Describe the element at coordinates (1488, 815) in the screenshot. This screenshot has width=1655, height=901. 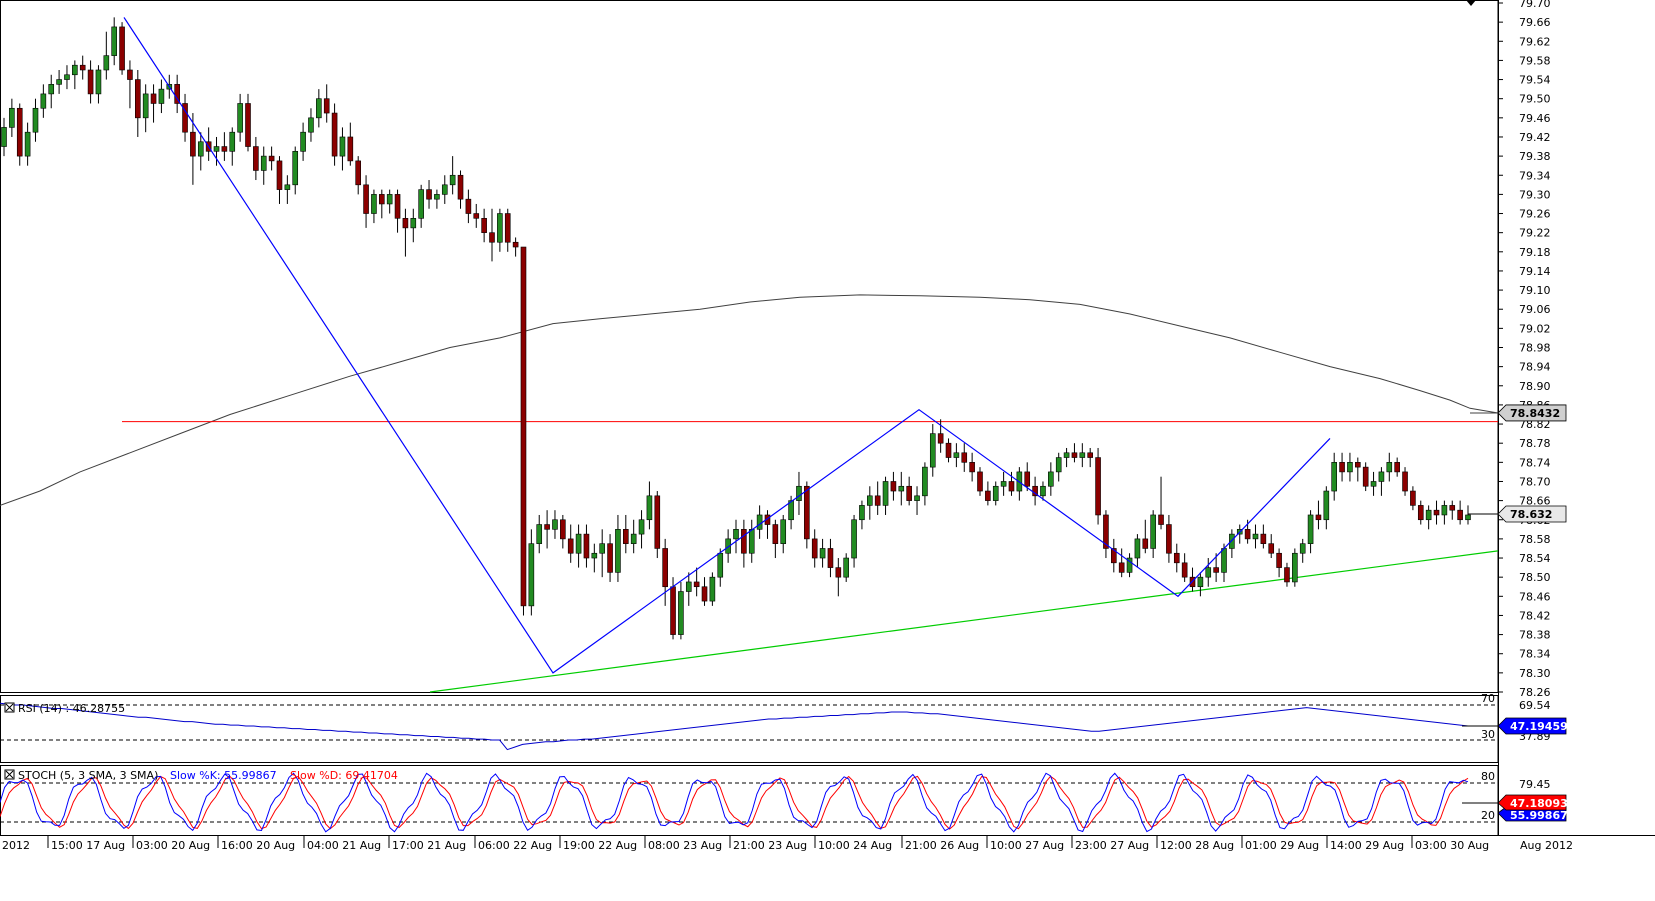
I see `stoch-level-label: 20` at that location.